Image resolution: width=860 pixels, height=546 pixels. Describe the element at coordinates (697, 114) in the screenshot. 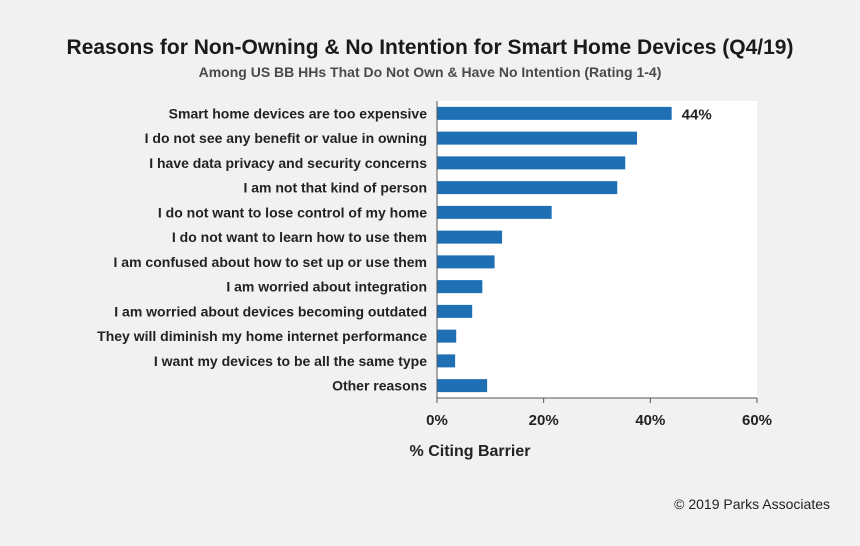

I see `data-label-1: 44%` at that location.